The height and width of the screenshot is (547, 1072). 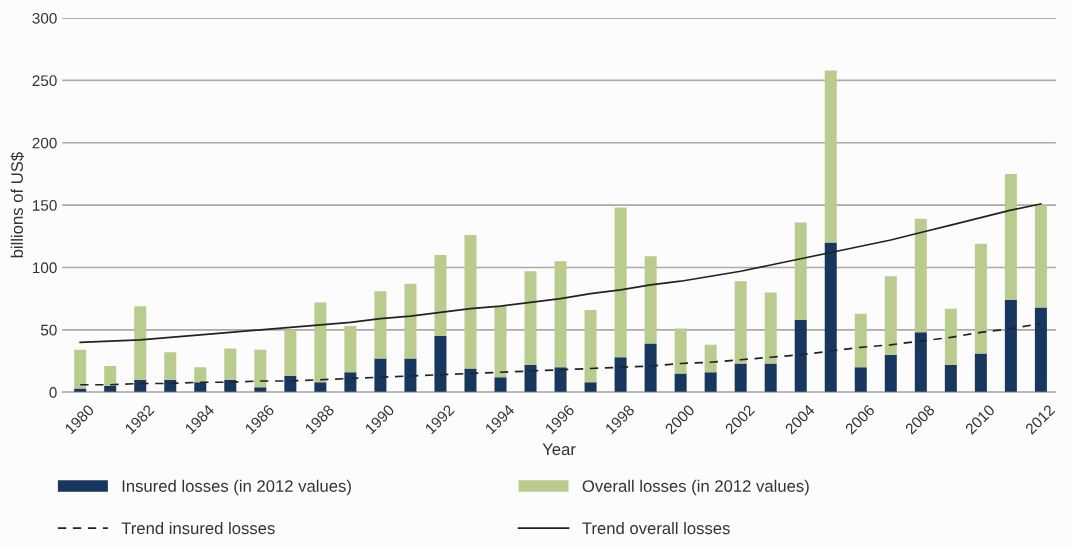 What do you see at coordinates (44, 205) in the screenshot?
I see `y-tick-label: 150` at bounding box center [44, 205].